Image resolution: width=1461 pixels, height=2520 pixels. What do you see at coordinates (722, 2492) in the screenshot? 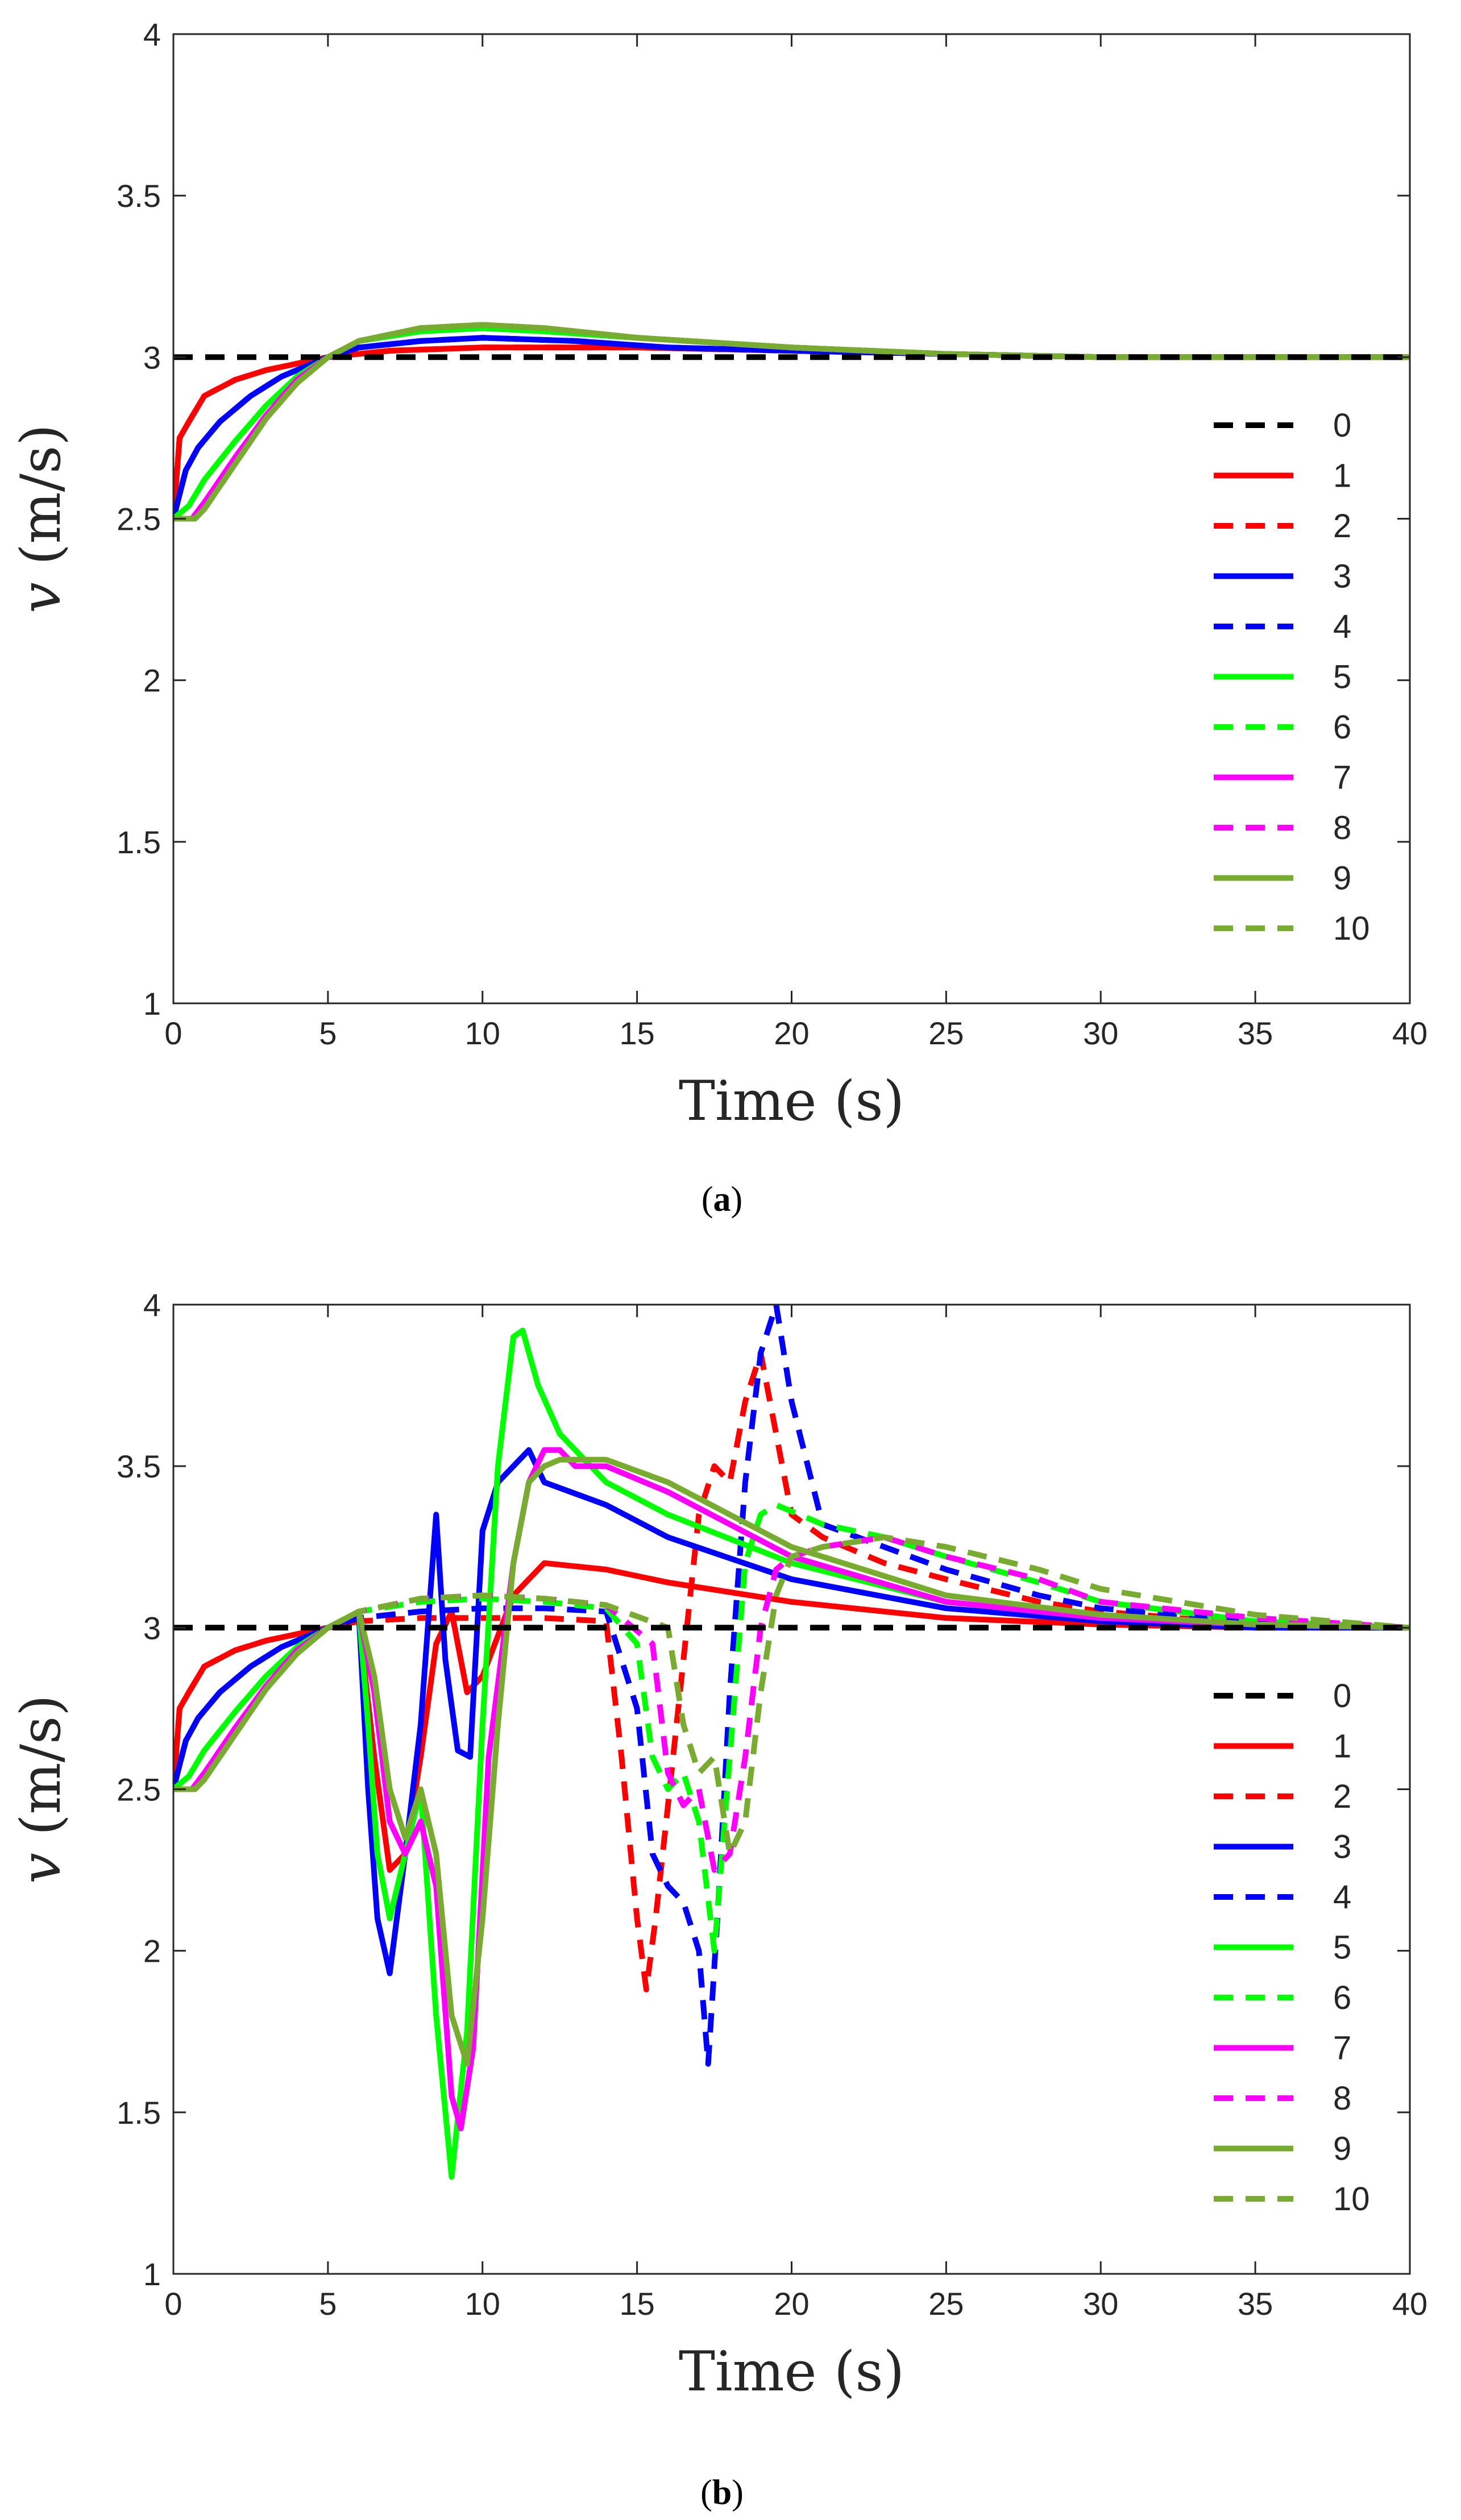
I see `caption-b: (b)` at bounding box center [722, 2492].